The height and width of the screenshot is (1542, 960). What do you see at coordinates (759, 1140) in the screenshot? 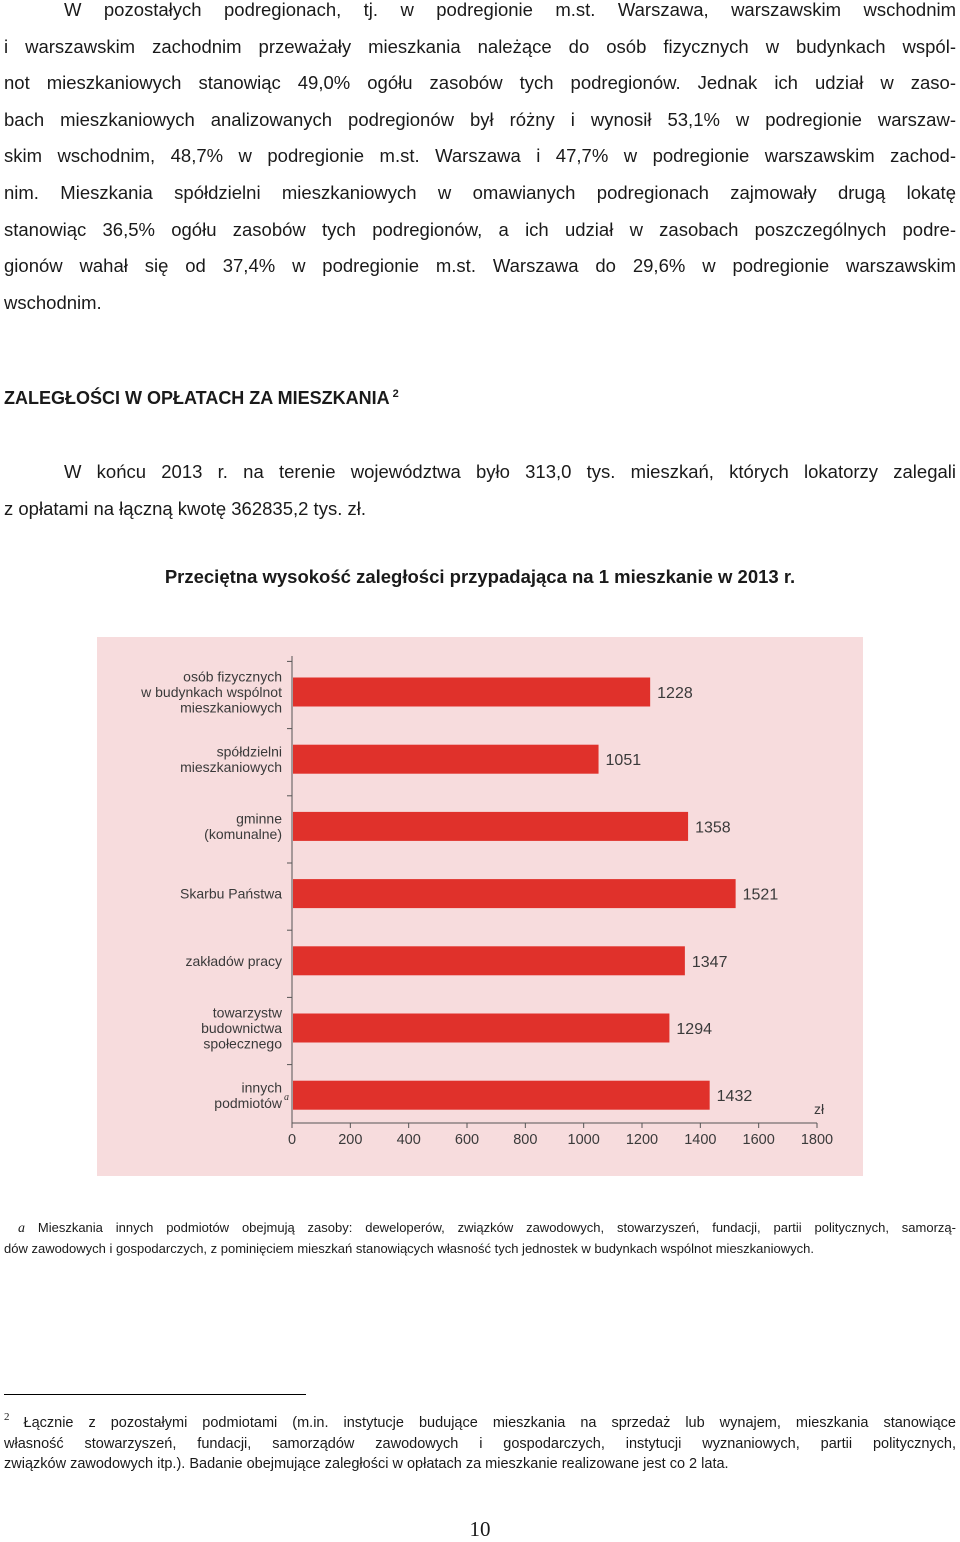
I see `x-tick-label: 1600` at bounding box center [759, 1140].